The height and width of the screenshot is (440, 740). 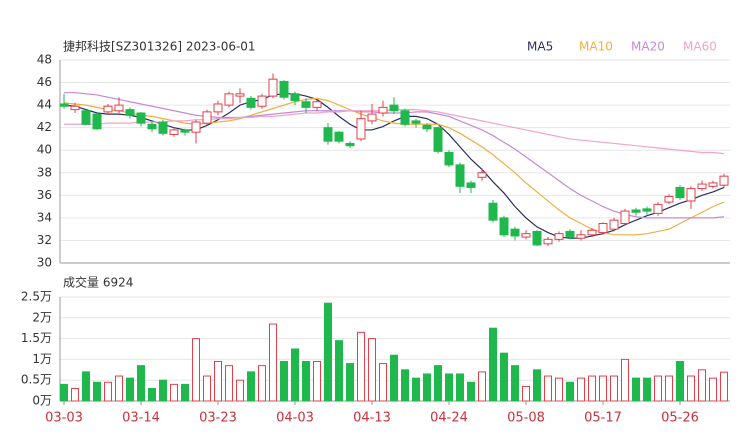 I want to click on legend-label: MA10, so click(x=596, y=47).